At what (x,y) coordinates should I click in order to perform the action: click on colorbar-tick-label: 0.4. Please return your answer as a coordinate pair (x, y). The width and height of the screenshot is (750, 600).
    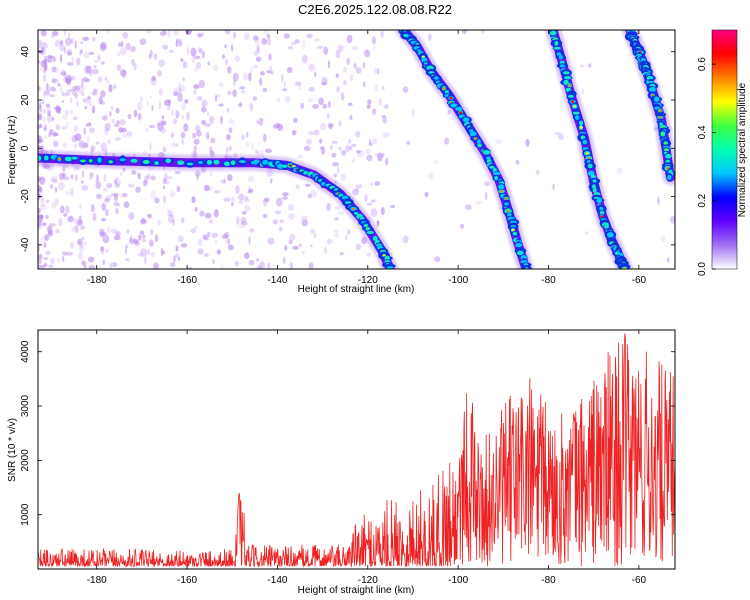
    Looking at the image, I should click on (702, 132).